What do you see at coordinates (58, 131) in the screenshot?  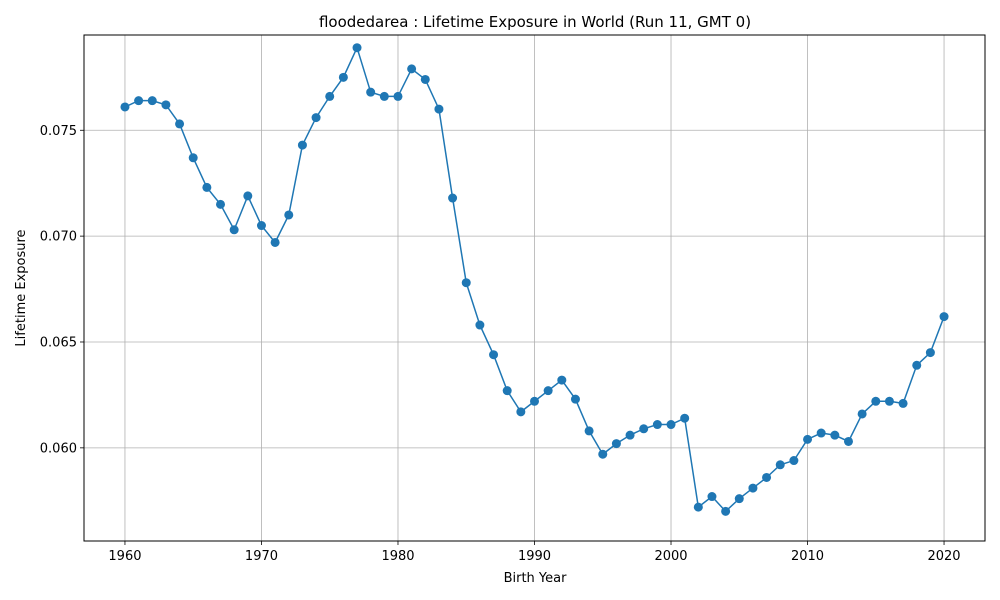 I see `y-tick-label: 0.075` at bounding box center [58, 131].